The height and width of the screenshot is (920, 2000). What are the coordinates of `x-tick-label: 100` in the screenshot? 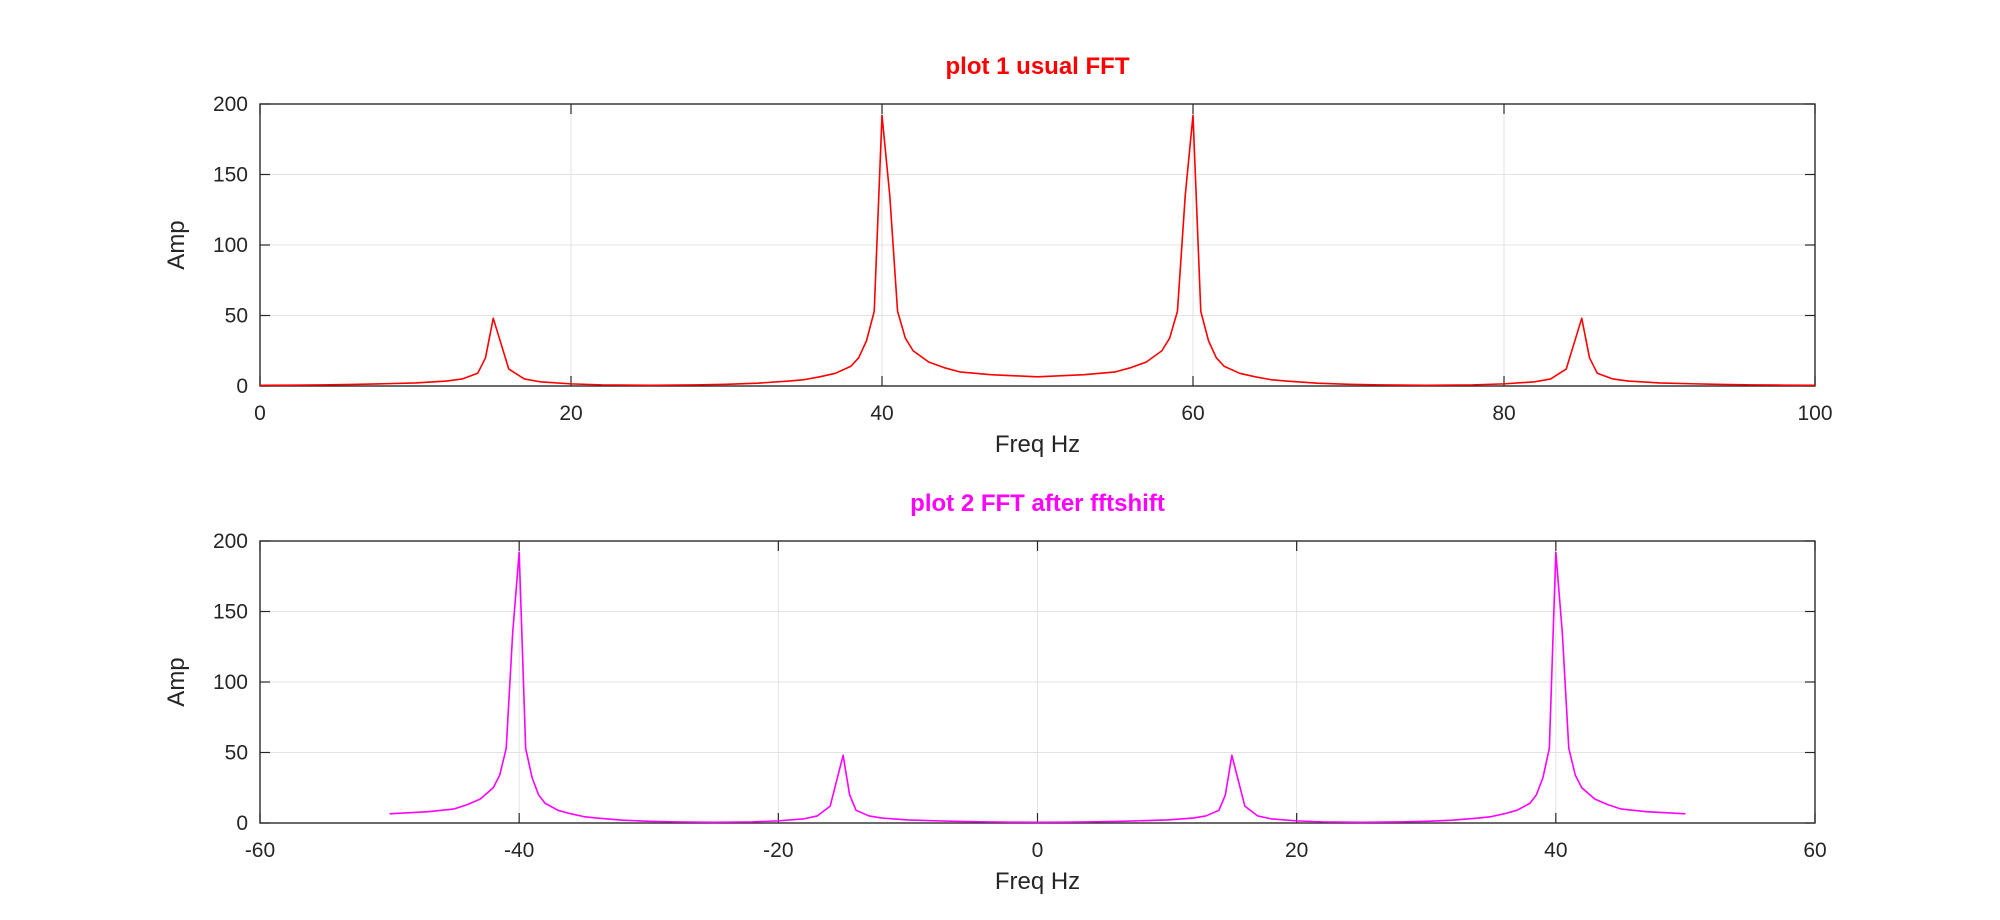 It's located at (1814, 413).